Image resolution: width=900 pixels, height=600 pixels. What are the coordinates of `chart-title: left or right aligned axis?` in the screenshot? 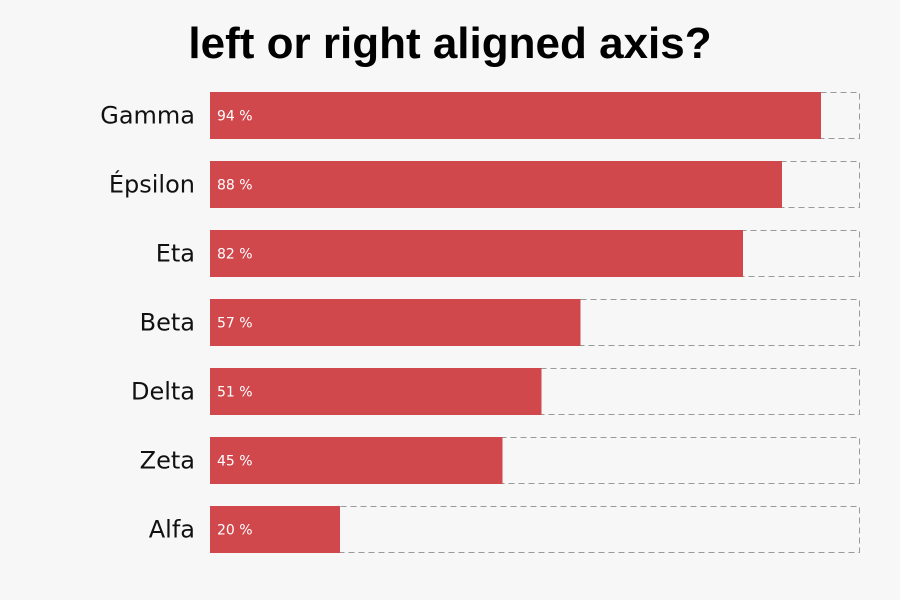 It's located at (450, 43).